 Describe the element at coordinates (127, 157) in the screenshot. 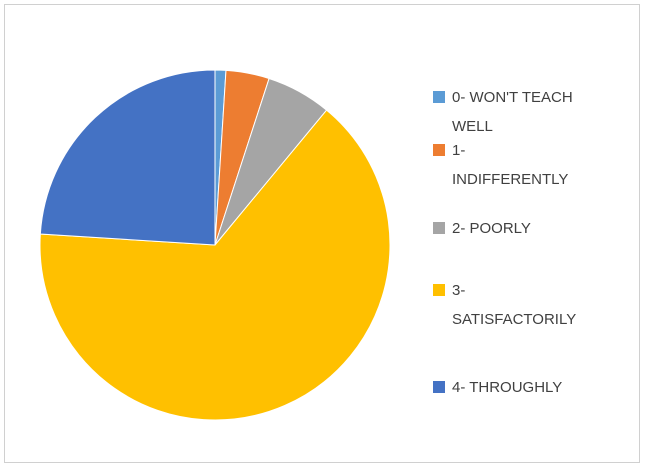

I see `pie-slice` at that location.